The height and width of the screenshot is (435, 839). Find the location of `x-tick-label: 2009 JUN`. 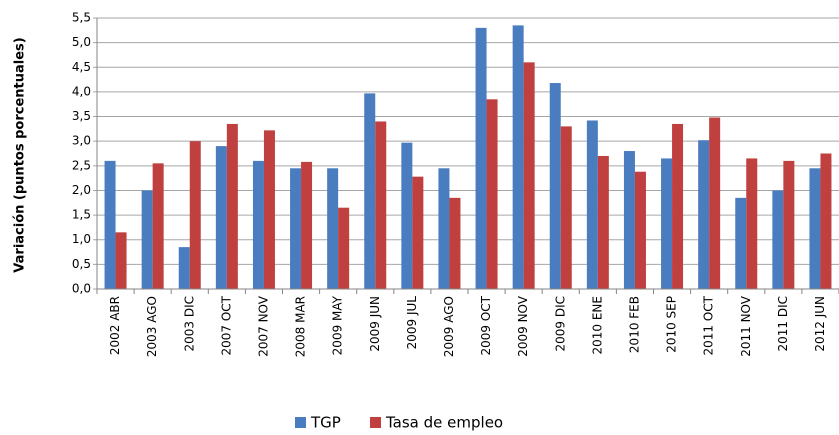

x-tick-label: 2009 JUN is located at coordinates (375, 324).